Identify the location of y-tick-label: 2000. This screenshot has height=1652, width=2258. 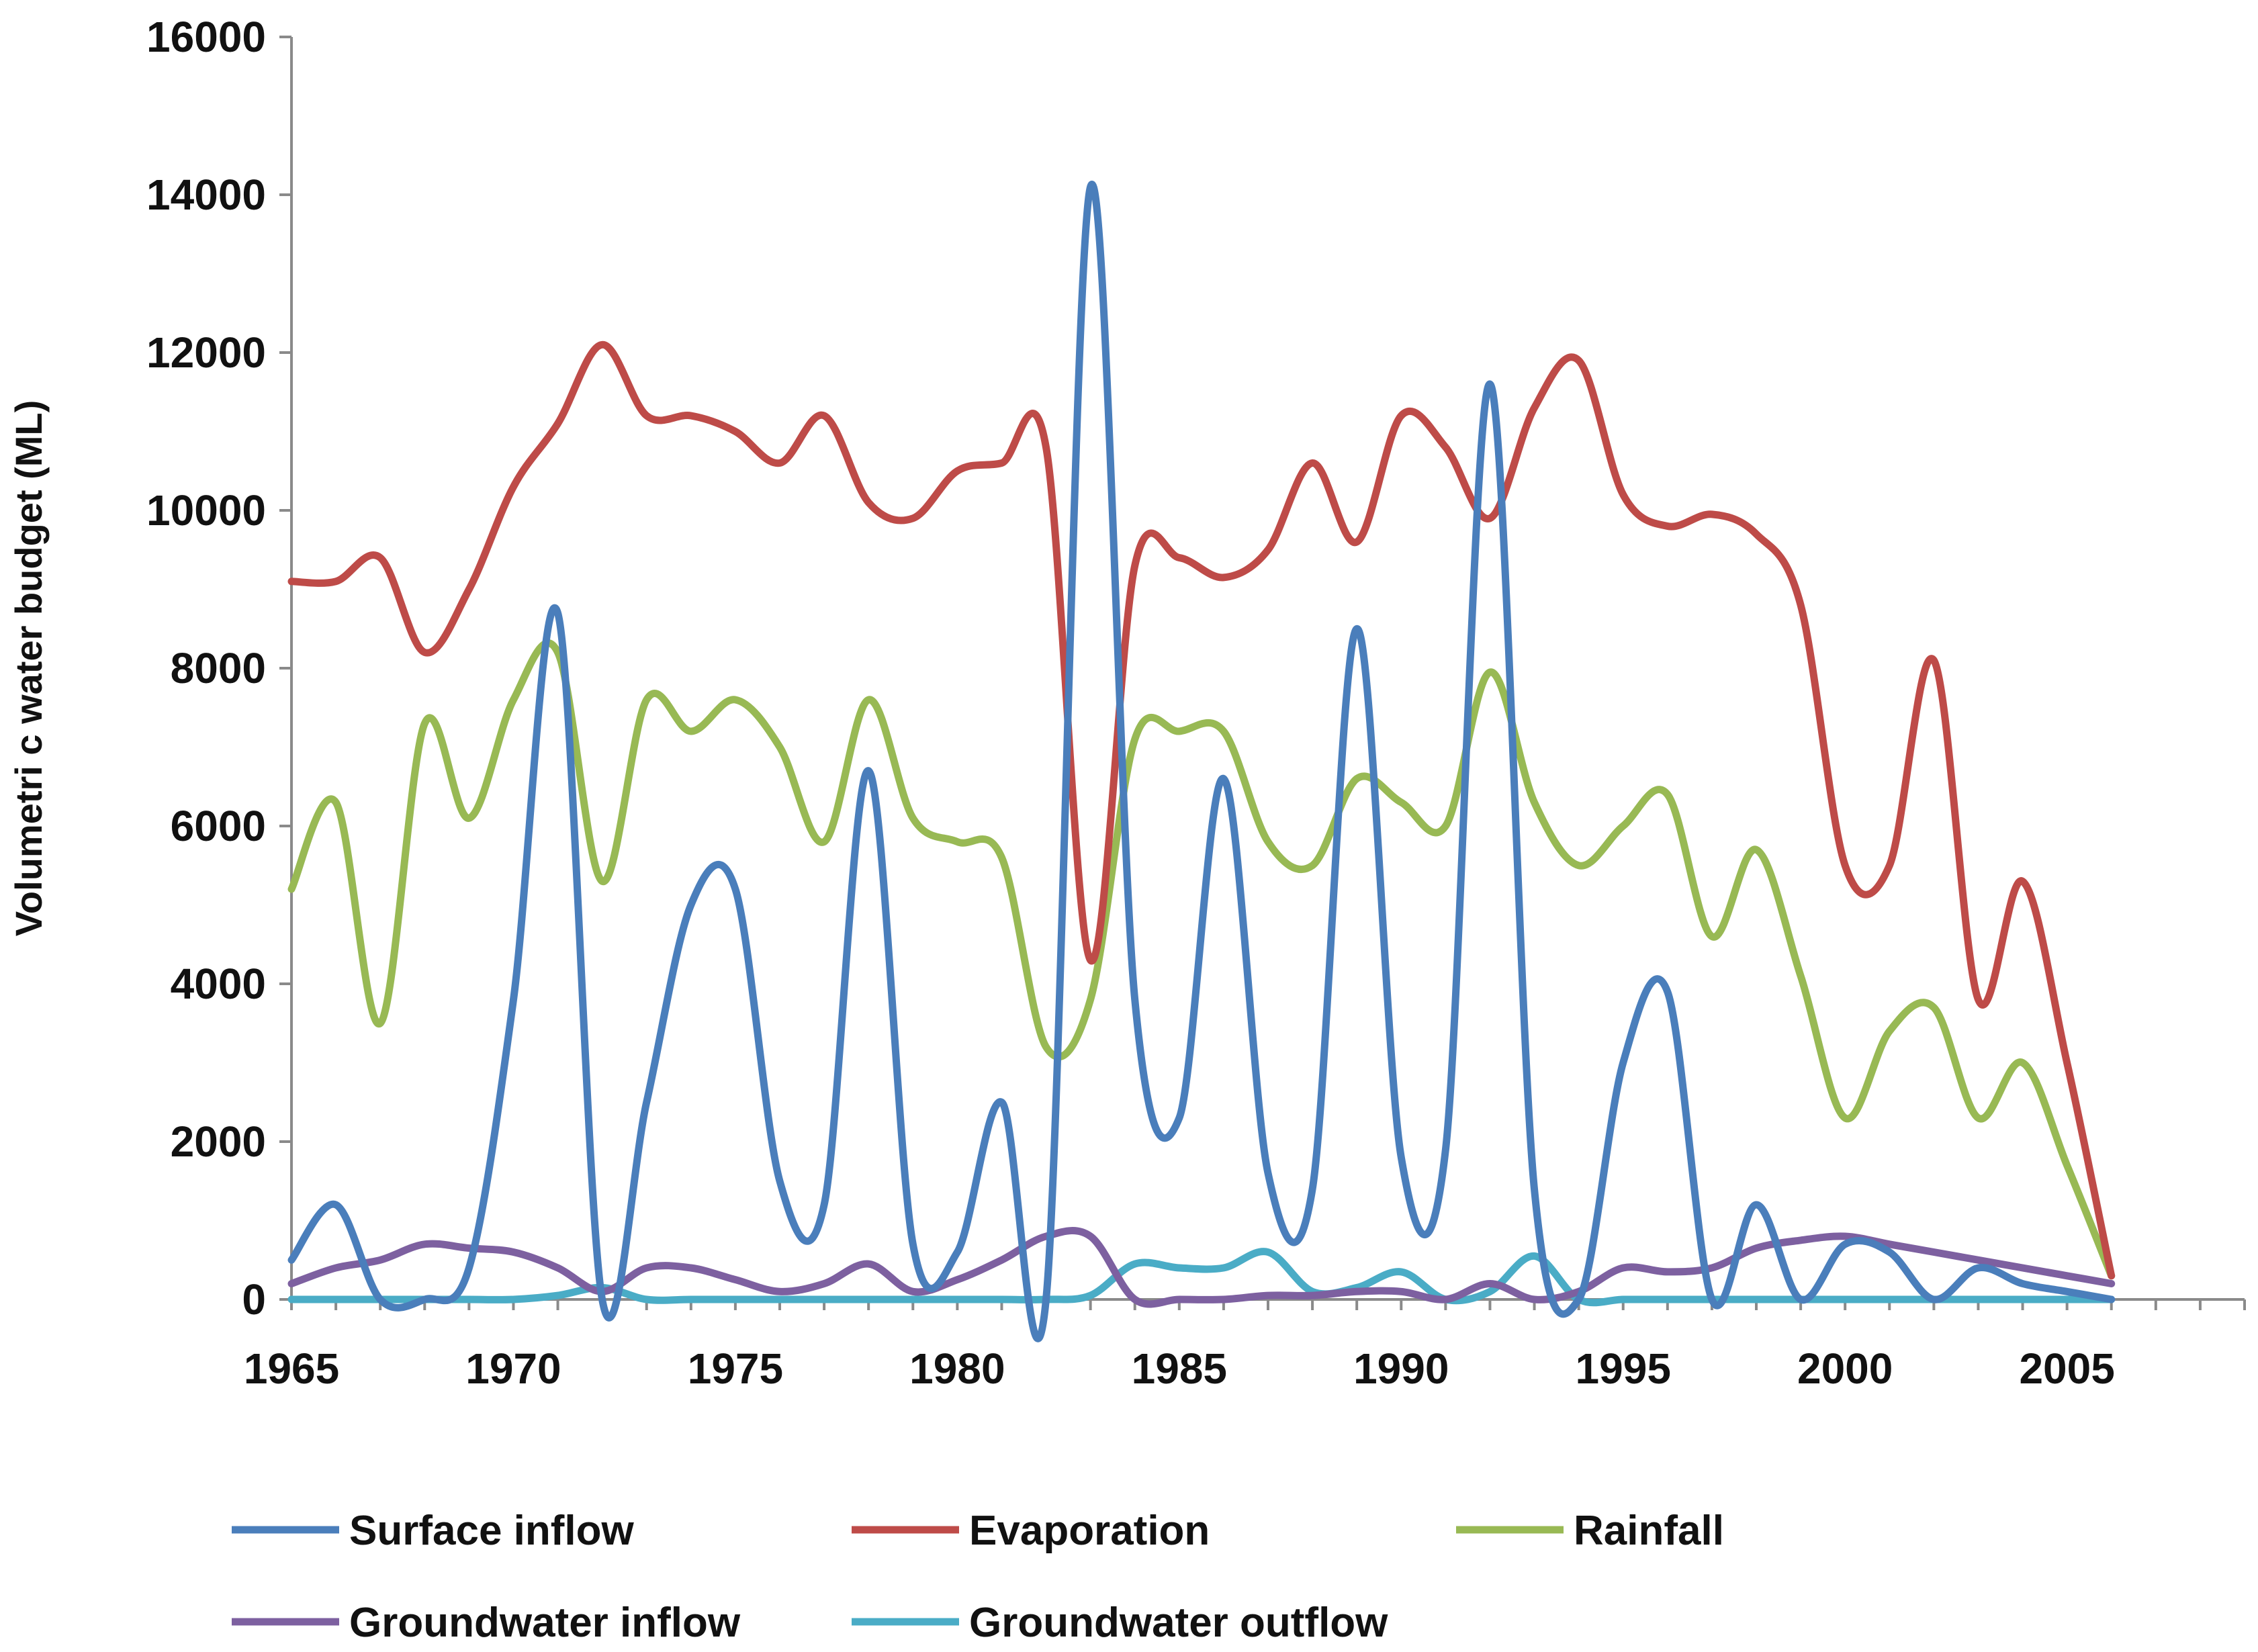
(218, 1141).